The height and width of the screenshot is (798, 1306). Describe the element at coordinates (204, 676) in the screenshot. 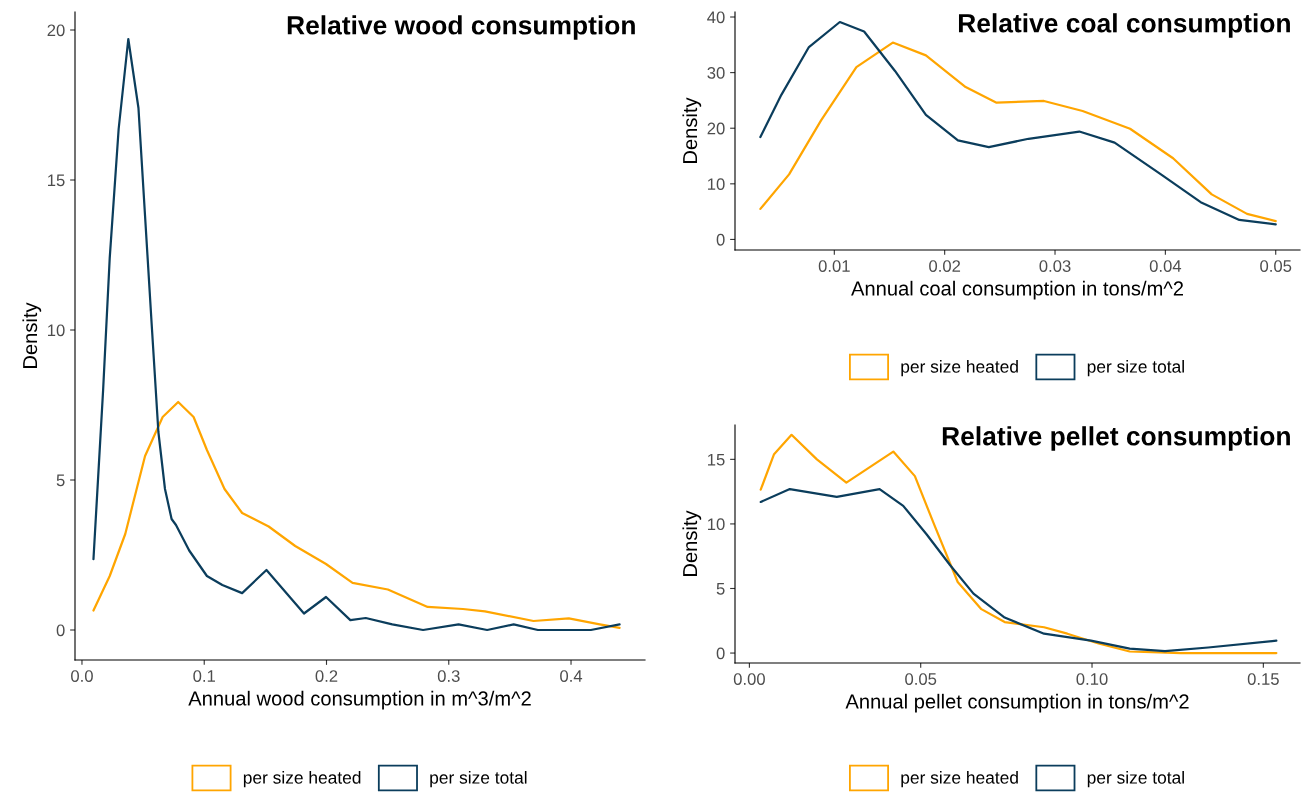

I see `x-tick-label: 0.1` at that location.